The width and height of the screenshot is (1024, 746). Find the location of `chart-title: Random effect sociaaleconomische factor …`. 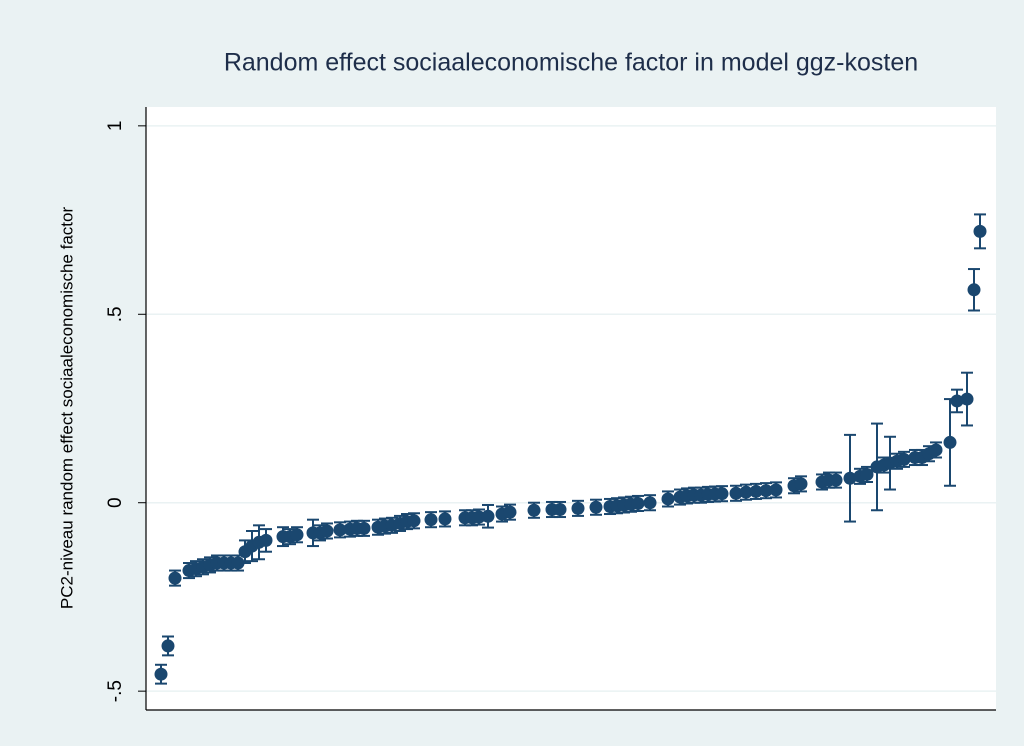

chart-title: Random effect sociaaleconomische factor … is located at coordinates (571, 63).